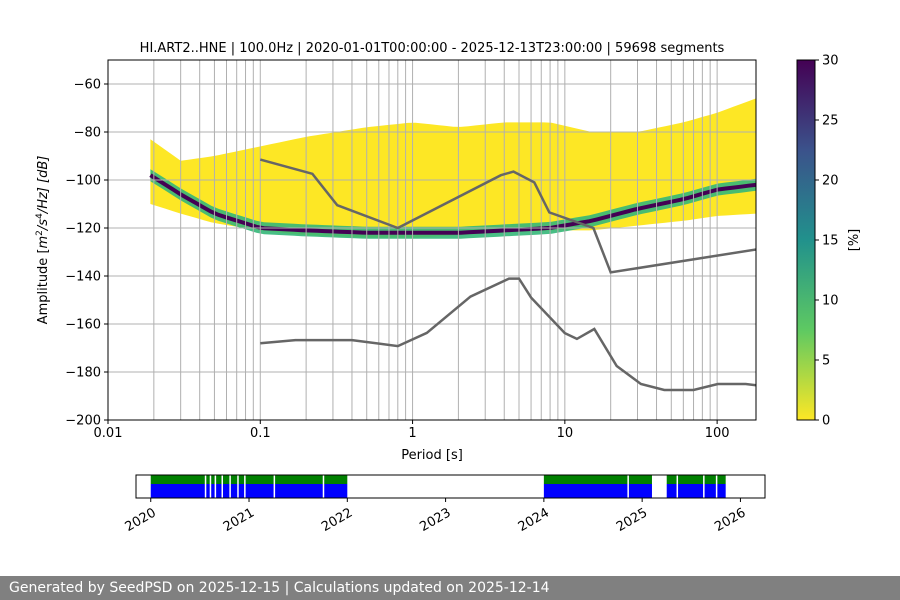 This screenshot has width=900, height=600. What do you see at coordinates (826, 361) in the screenshot?
I see `colorbar-tick-label: 5` at bounding box center [826, 361].